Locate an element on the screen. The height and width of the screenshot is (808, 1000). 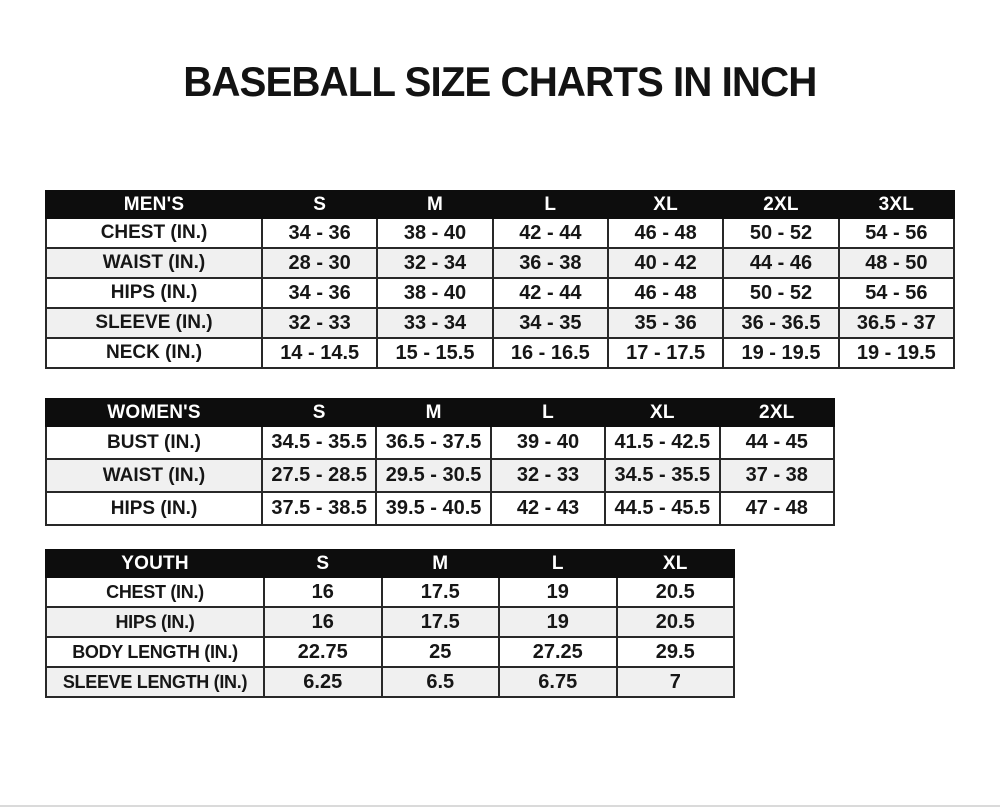
header-row: WOMEN'S S M L XL 2XL is located at coordinates (440, 412).